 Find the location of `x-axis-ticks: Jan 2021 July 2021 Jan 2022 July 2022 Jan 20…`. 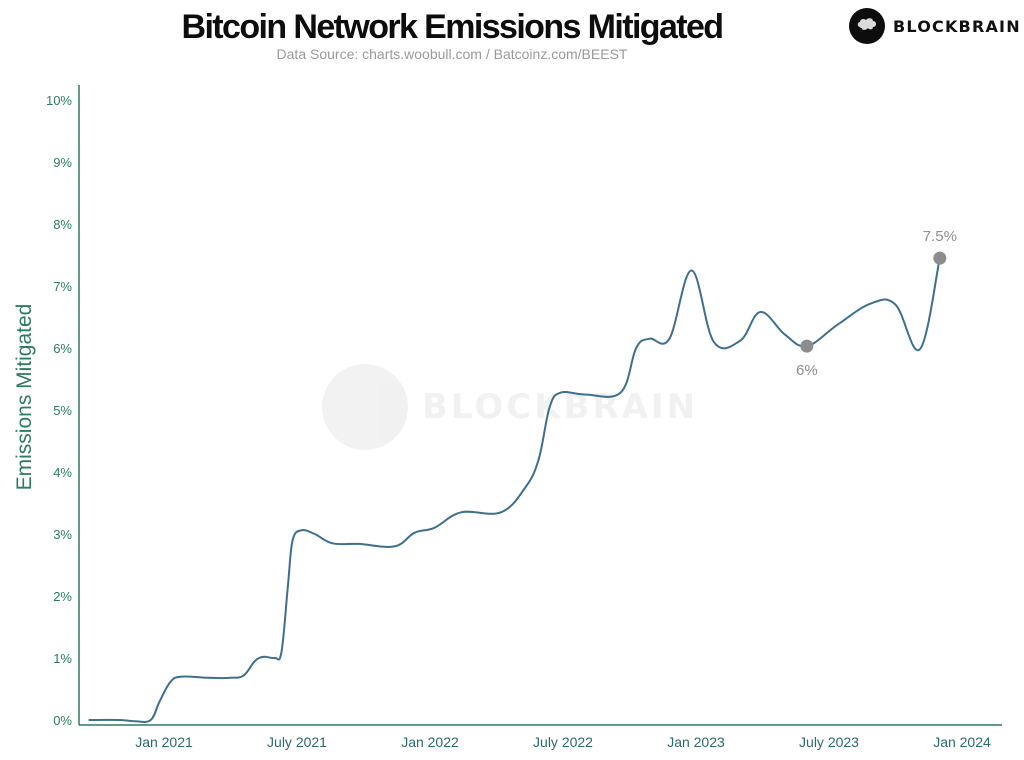

x-axis-ticks: Jan 2021 July 2021 Jan 2022 July 2022 Jan 20… is located at coordinates (563, 742).